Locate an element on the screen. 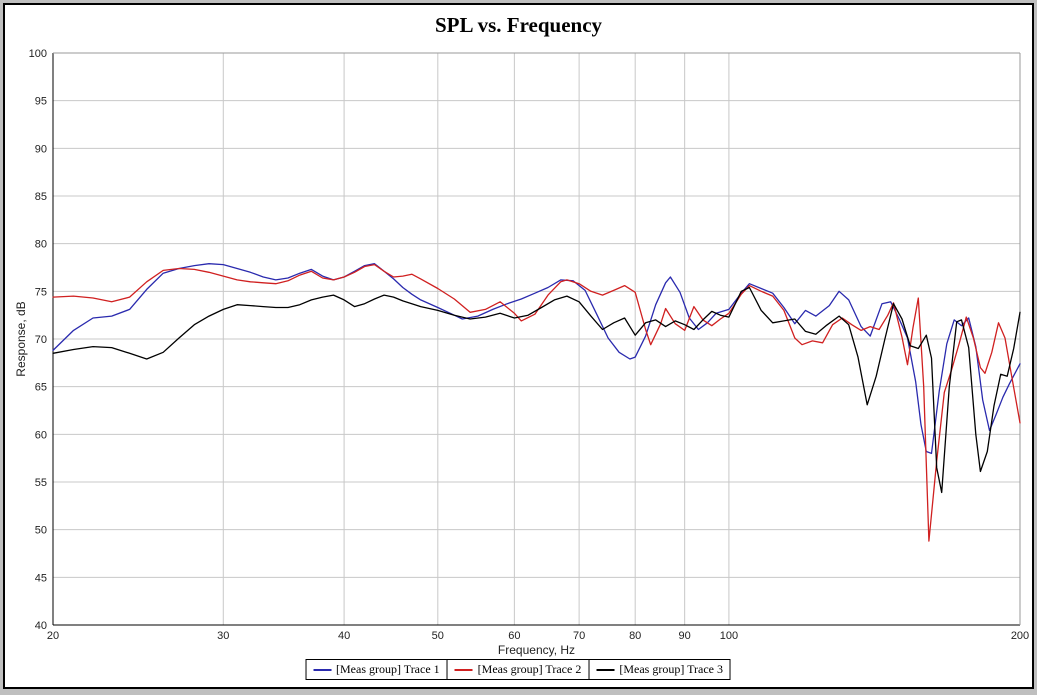  y-tick-label: 90 is located at coordinates (41, 149).